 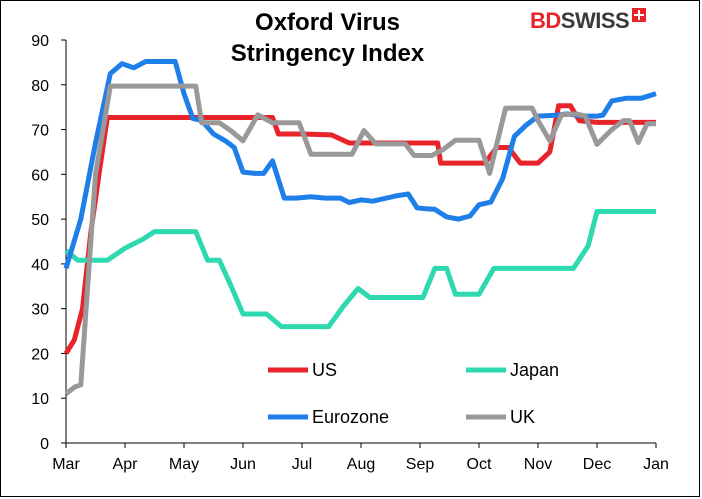 I want to click on x-tick-label: Nov, so click(x=538, y=464).